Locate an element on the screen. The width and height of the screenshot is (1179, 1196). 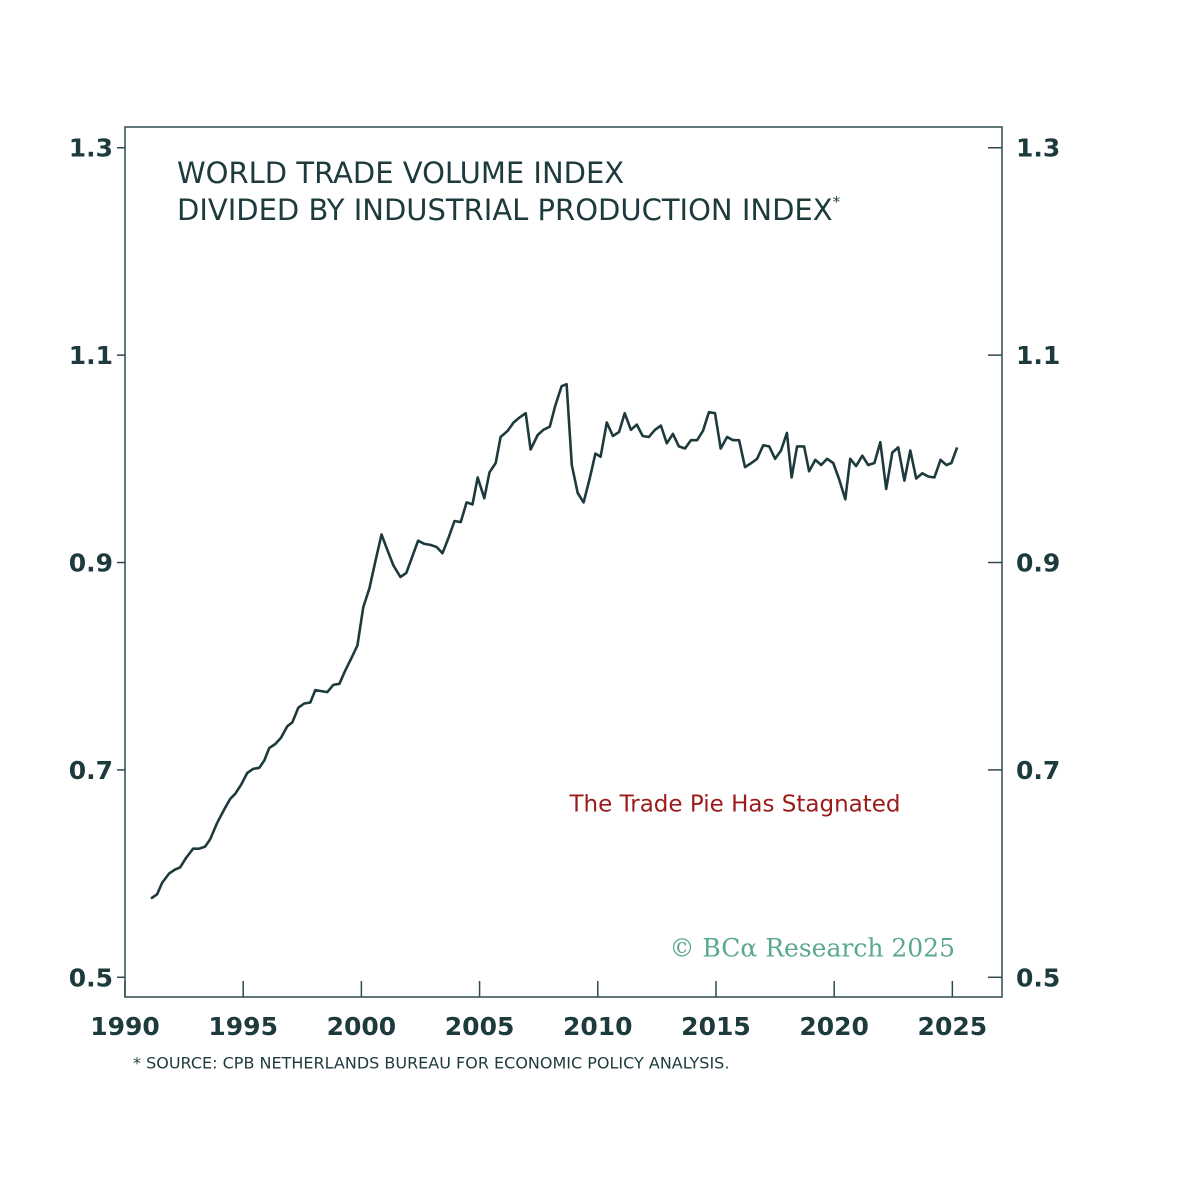
y2-tick-label: 0.5 is located at coordinates (1038, 977).